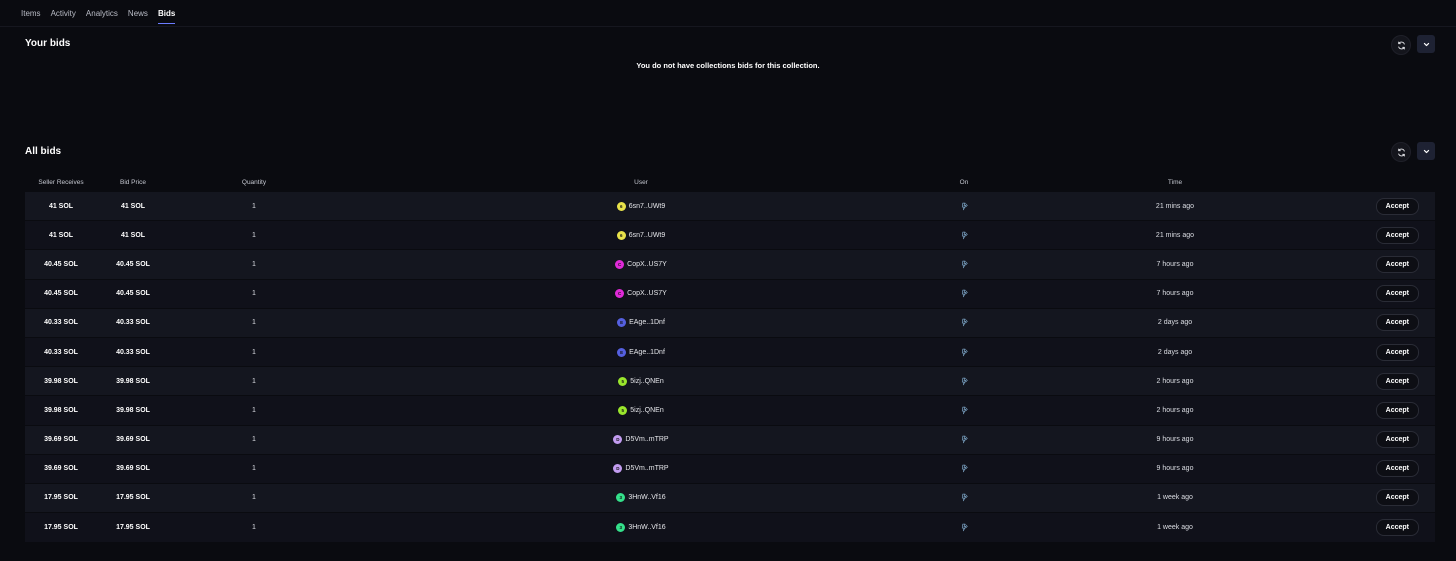 The image size is (1456, 561). Describe the element at coordinates (1175, 206) in the screenshot. I see `time-cell: 21 mins ago` at that location.